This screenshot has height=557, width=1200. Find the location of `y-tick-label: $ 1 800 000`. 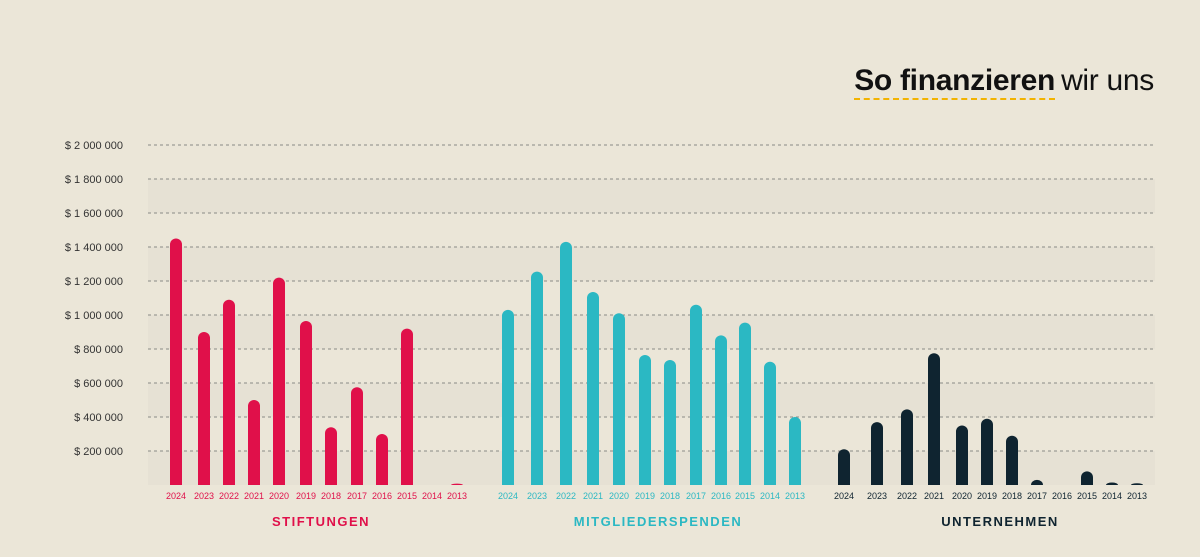

y-tick-label: $ 1 800 000 is located at coordinates (94, 180).